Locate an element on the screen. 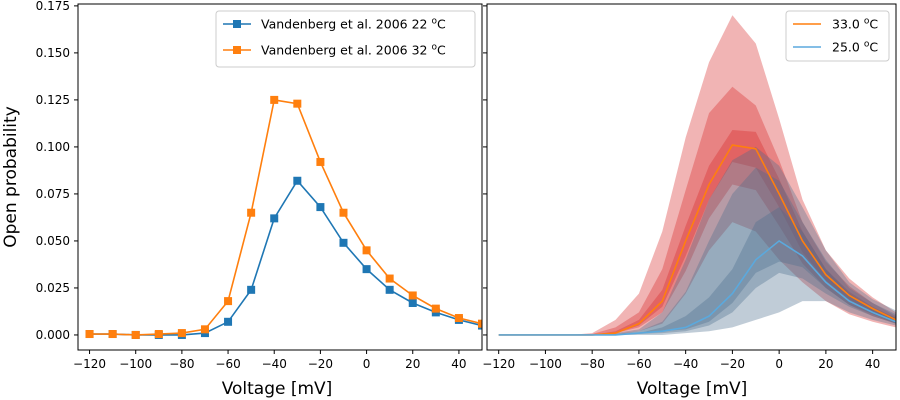  right-y-ticks is located at coordinates (485, 170).